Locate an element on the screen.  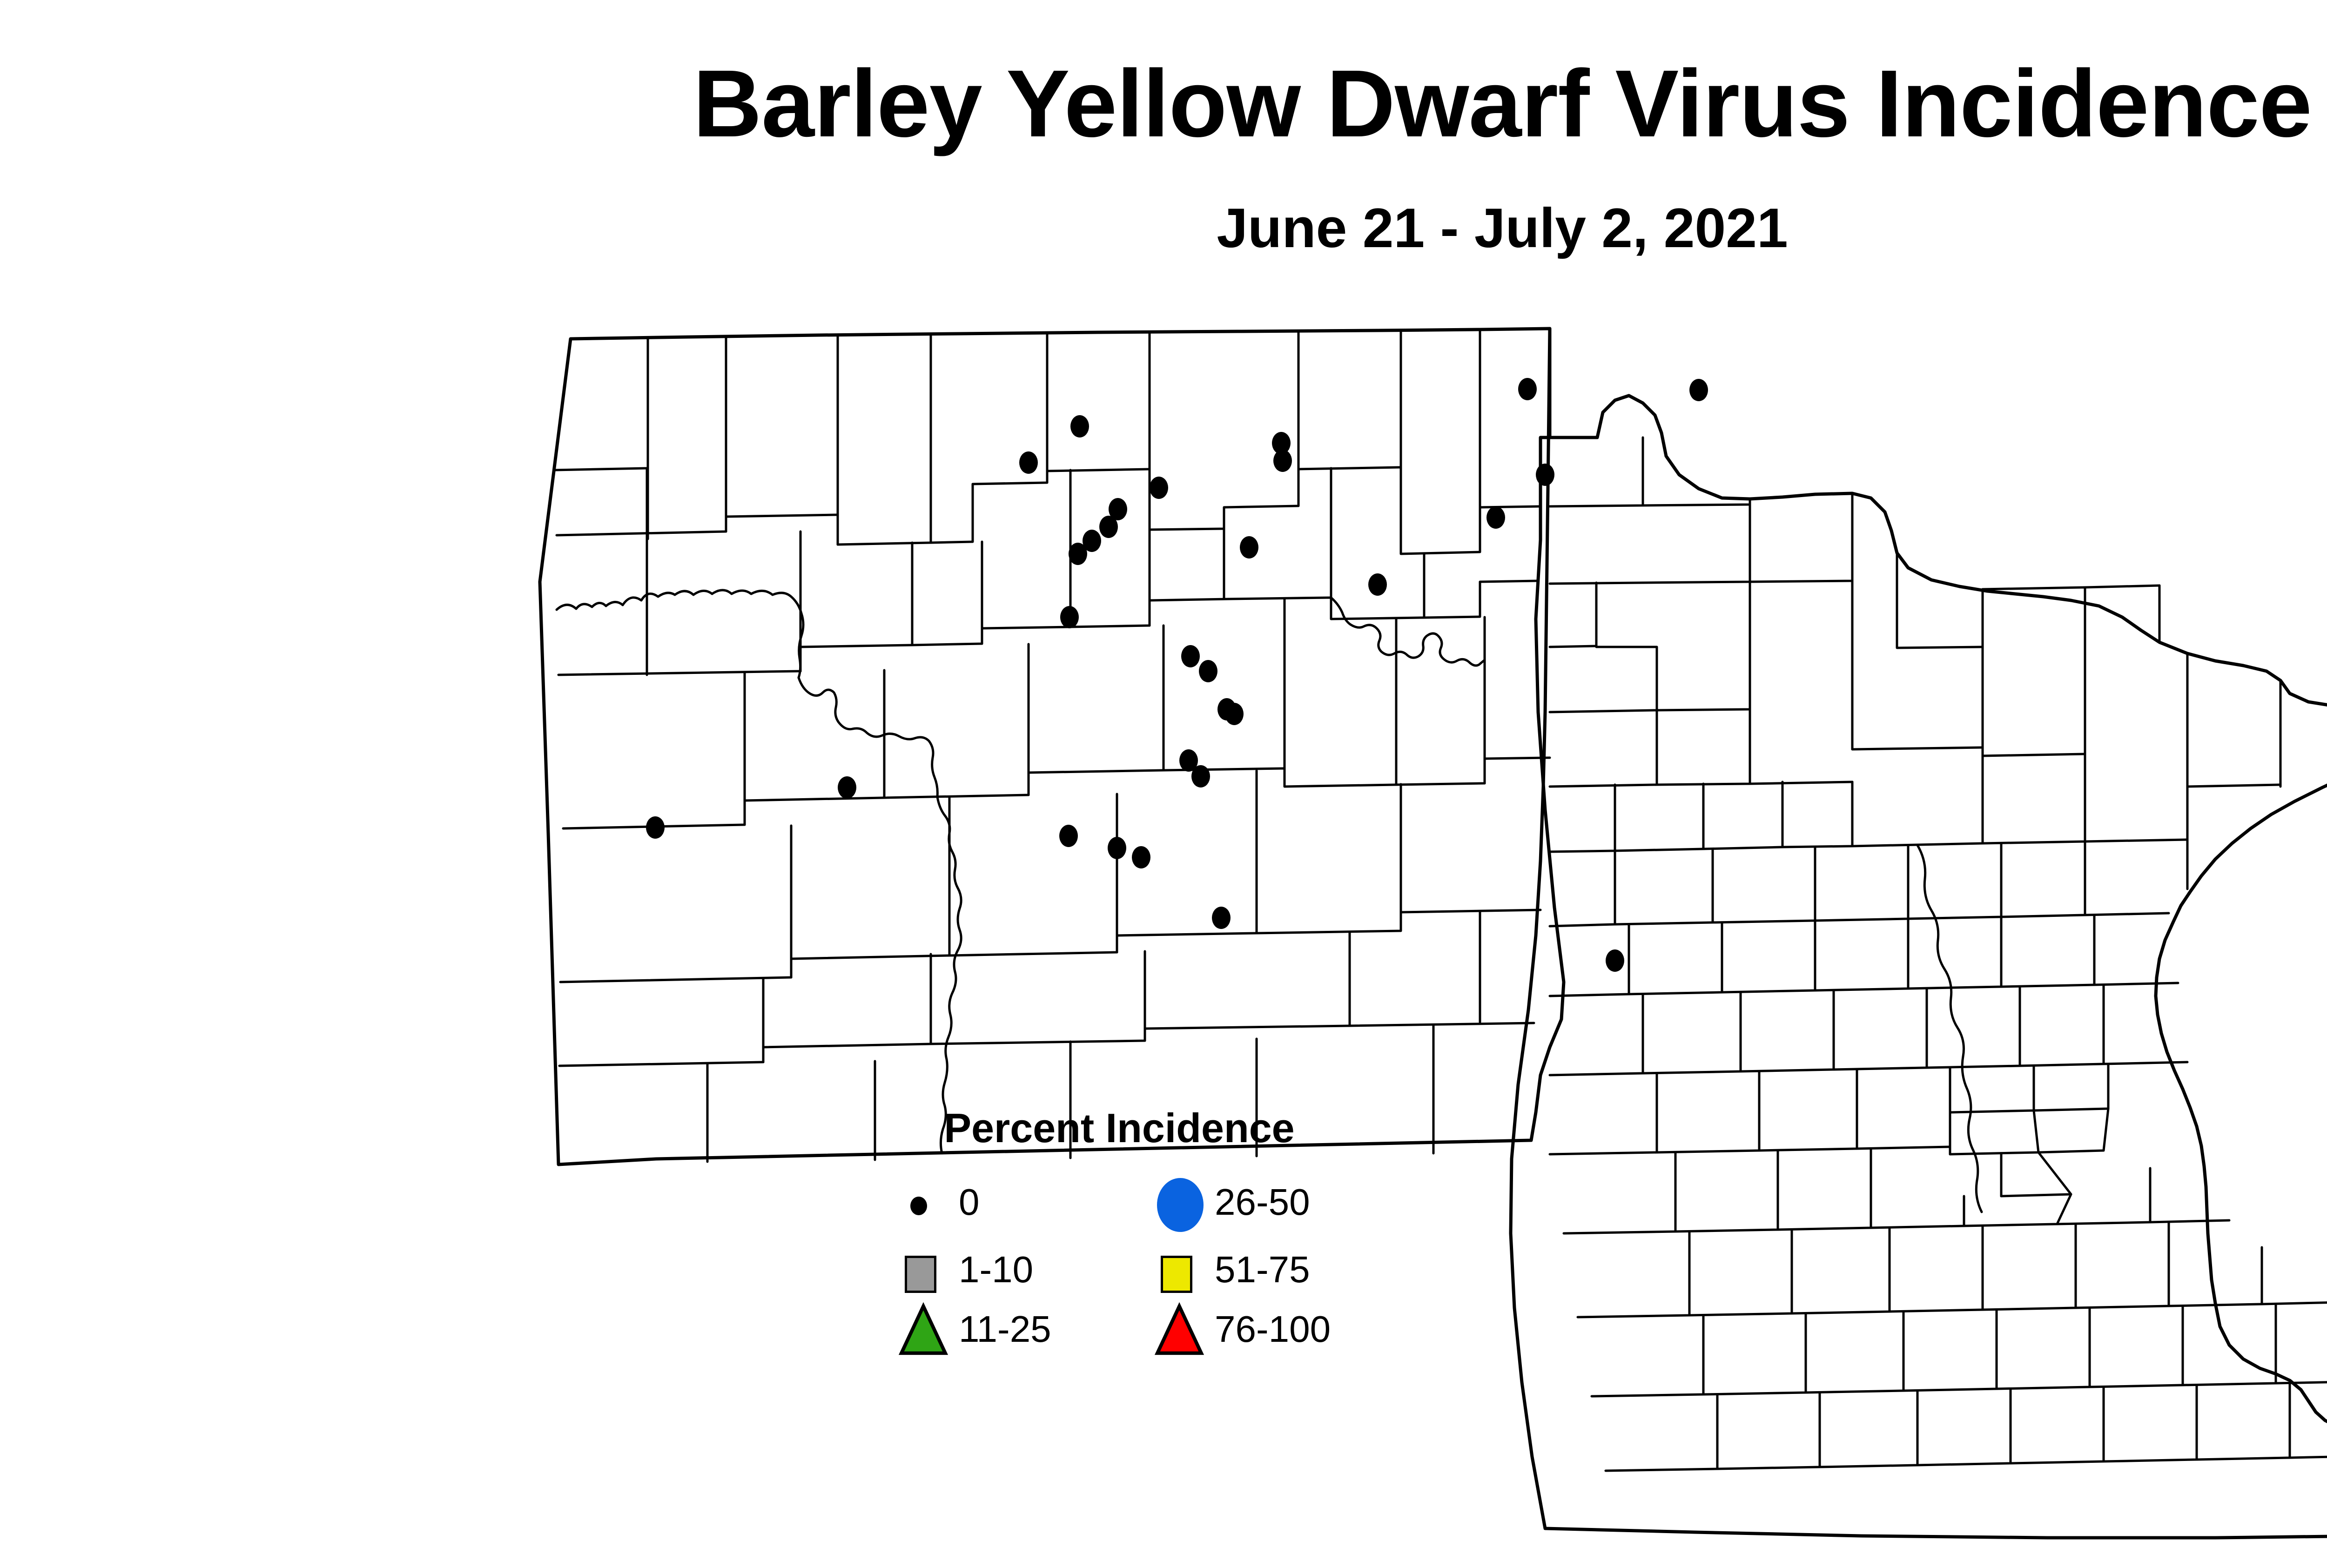
red-triangle-icon is located at coordinates (1182, 1330).